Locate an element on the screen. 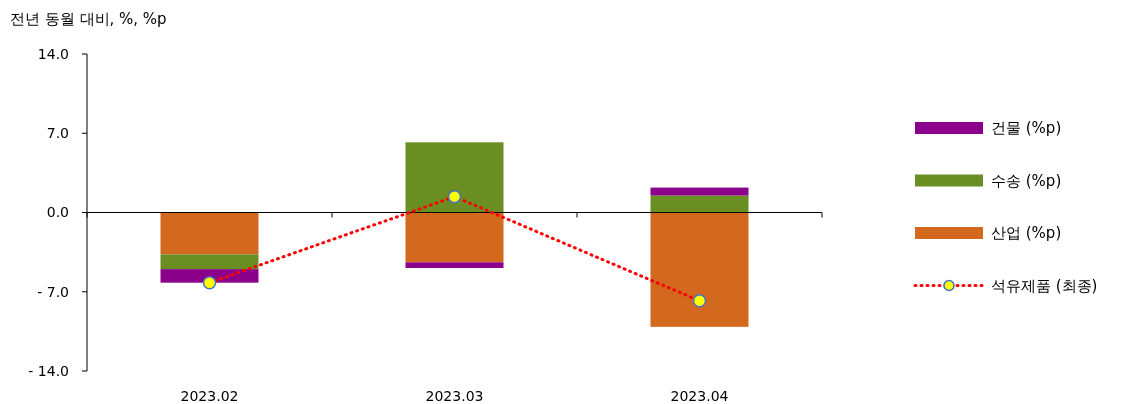  legend-label: 수송 (%p) is located at coordinates (1026, 180).